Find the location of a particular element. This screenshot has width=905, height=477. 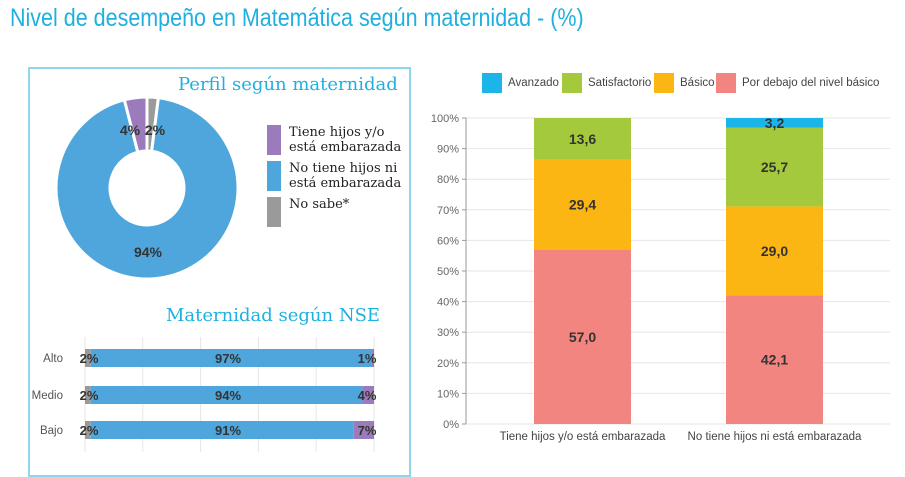

y-tick-label: 90% is located at coordinates (448, 150).